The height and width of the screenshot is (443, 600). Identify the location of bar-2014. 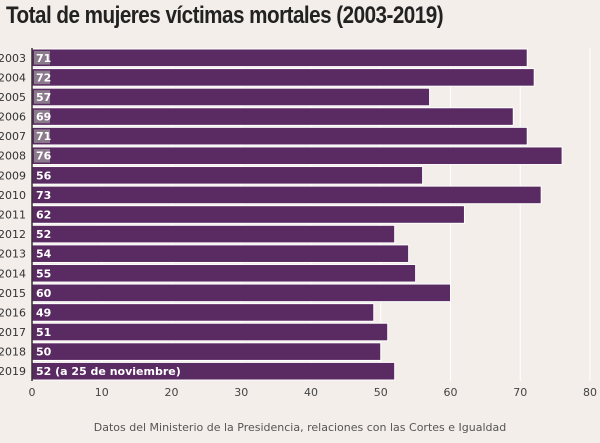
(224, 273).